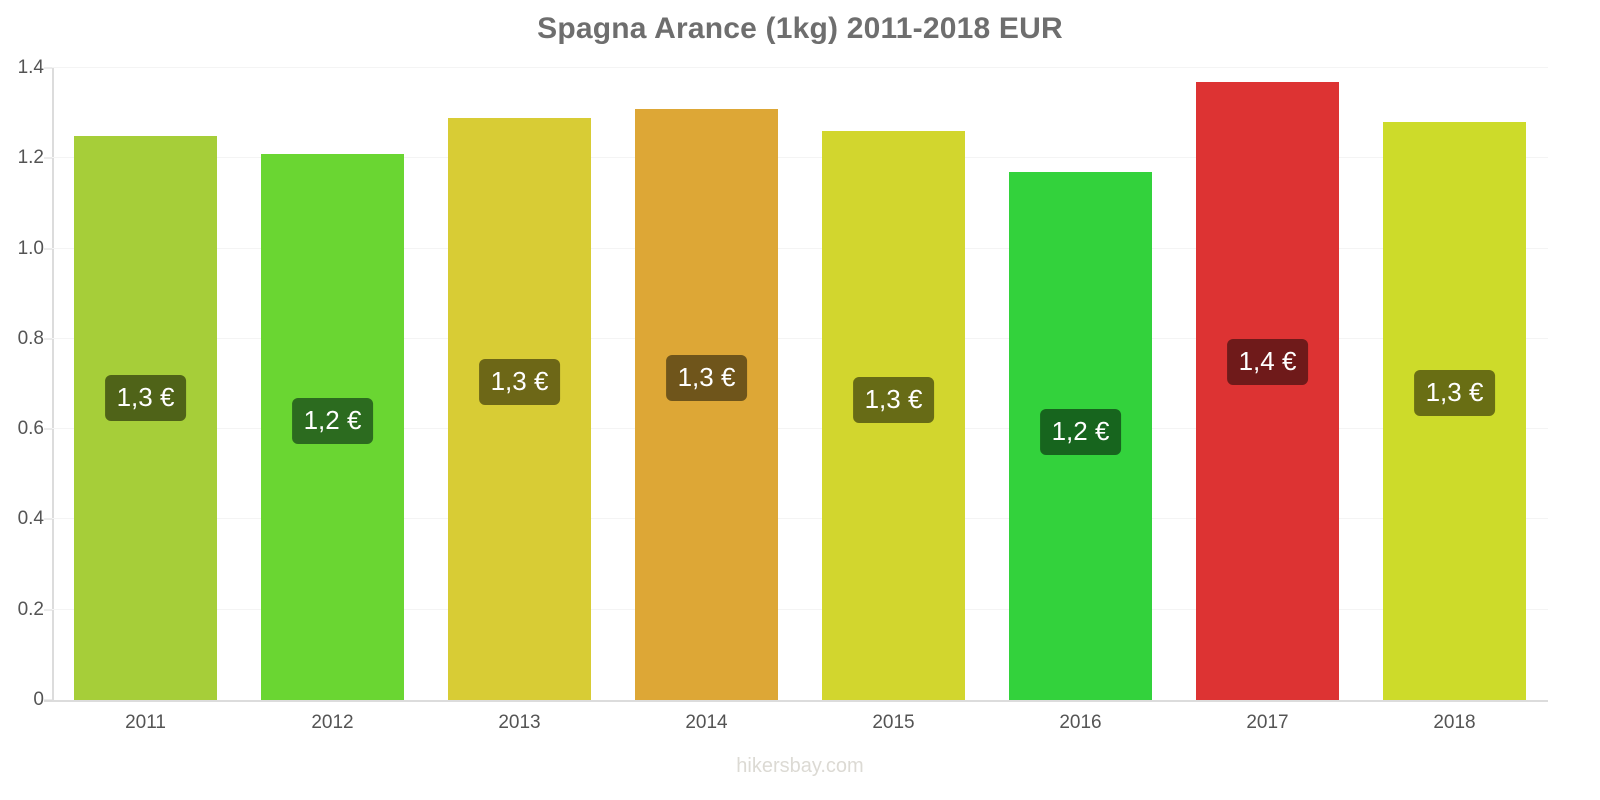  What do you see at coordinates (800, 28) in the screenshot?
I see `chart-title: Spagna Arance (1kg) 2011-2018 EUR` at bounding box center [800, 28].